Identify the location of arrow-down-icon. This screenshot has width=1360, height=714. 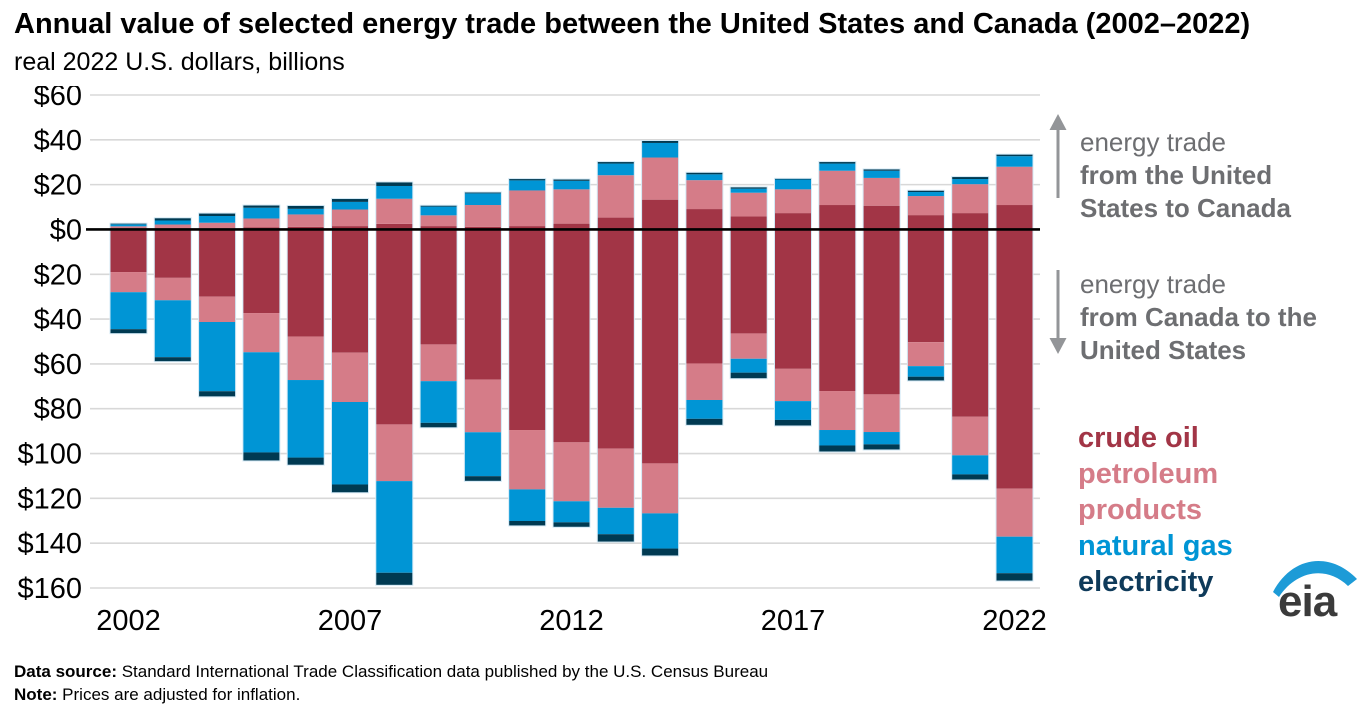
(1058, 312).